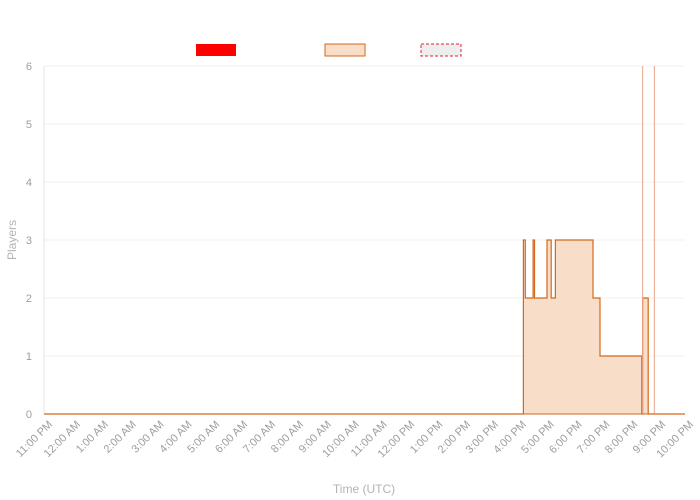 This screenshot has height=500, width=700. What do you see at coordinates (29, 125) in the screenshot?
I see `y-tick-label: 5` at bounding box center [29, 125].